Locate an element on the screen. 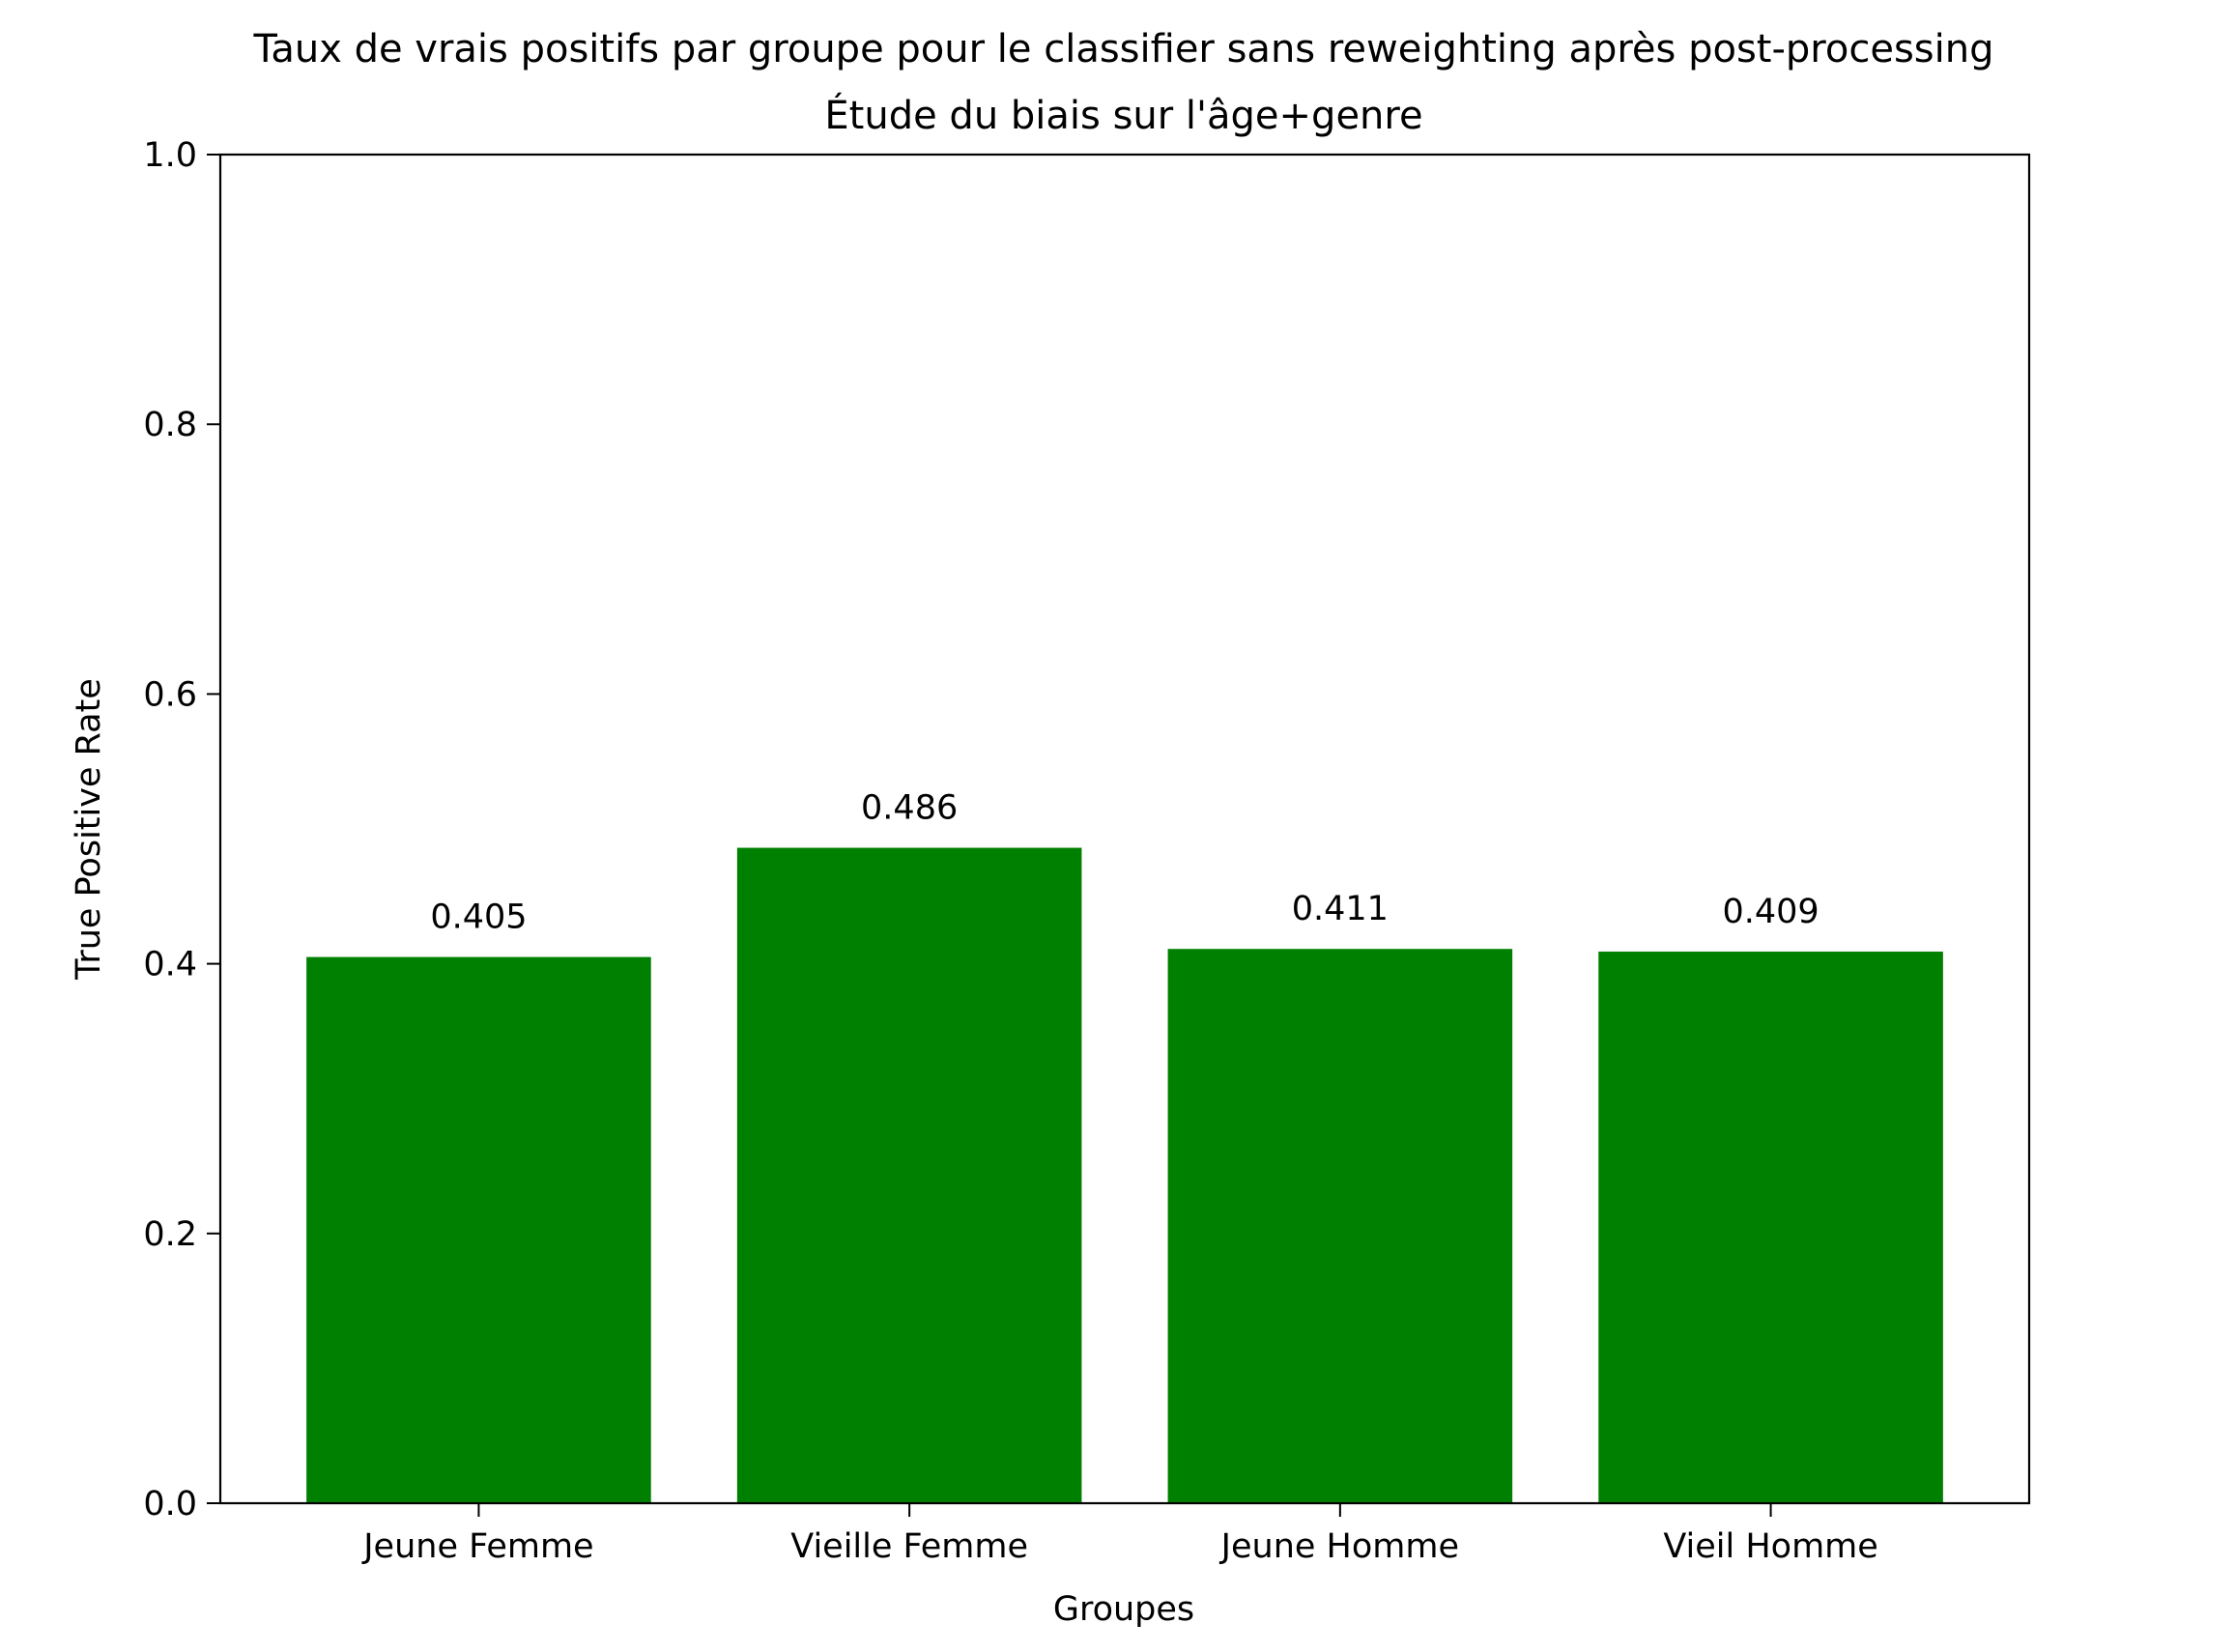  y-tick-label: 0.4 is located at coordinates (170, 965).